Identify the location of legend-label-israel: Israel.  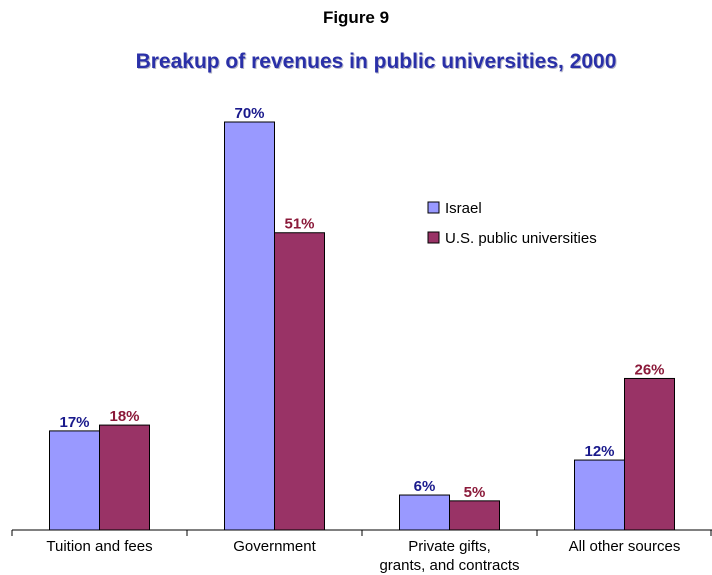
(463, 208).